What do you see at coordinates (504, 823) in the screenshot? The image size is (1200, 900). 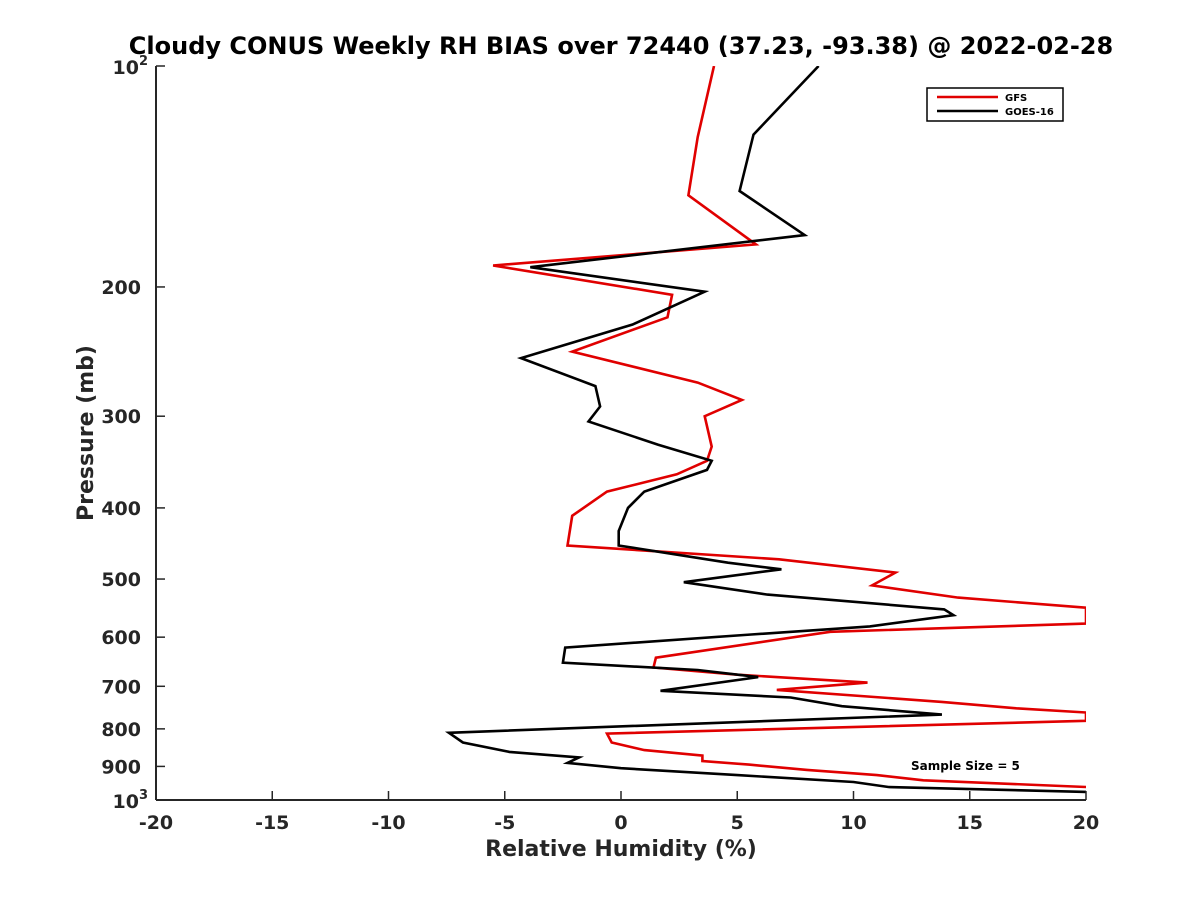 I see `x-tick-label: -5` at bounding box center [504, 823].